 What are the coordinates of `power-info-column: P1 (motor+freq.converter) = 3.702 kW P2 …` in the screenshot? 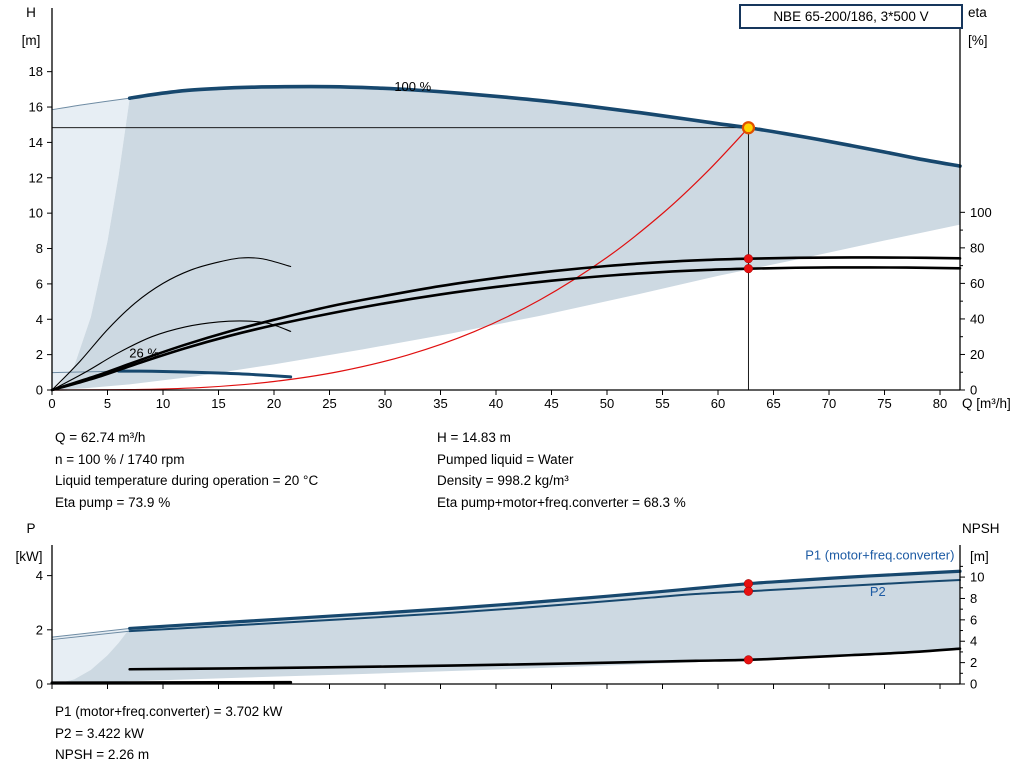 It's located at (168, 733).